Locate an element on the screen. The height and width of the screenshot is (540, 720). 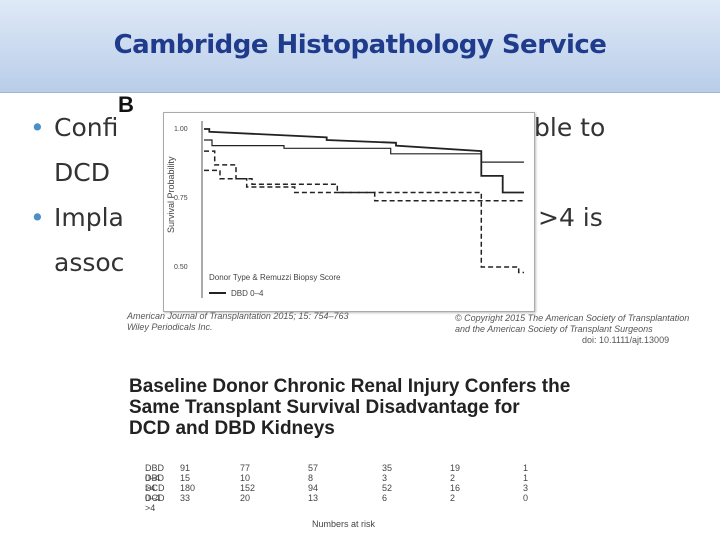
risk-cell: 13 is located at coordinates (313, 498).